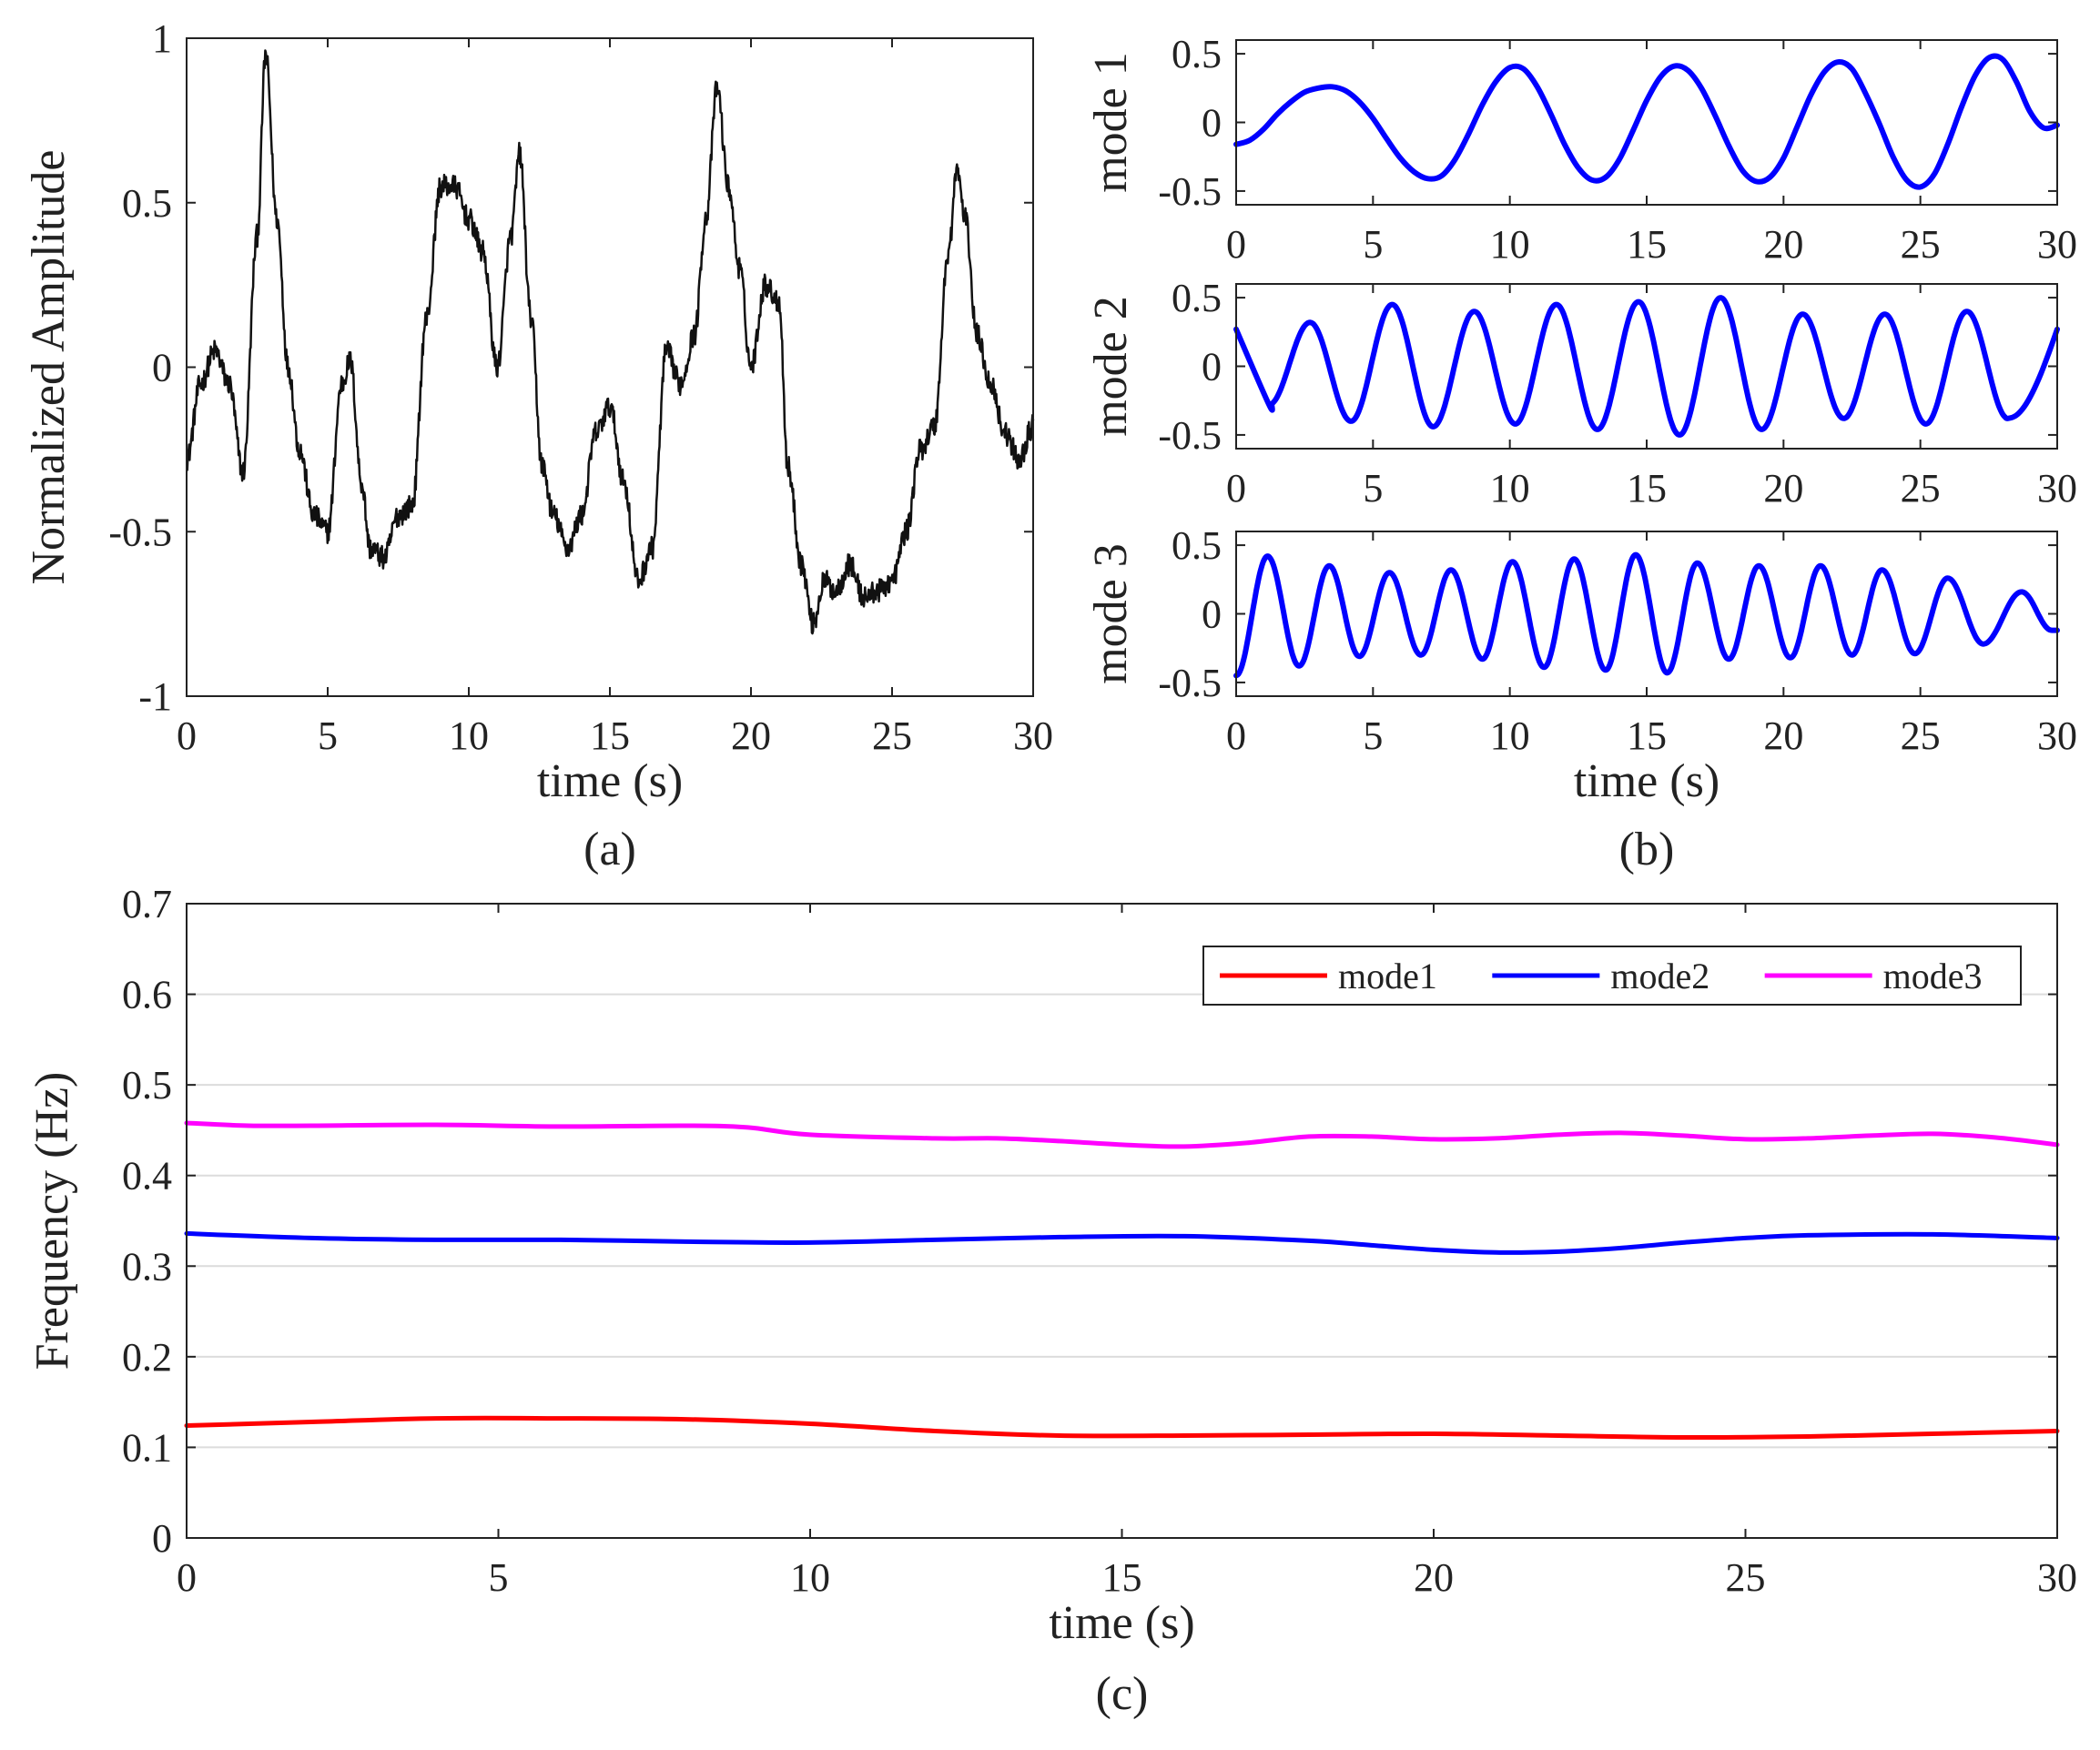  What do you see at coordinates (2057, 1577) in the screenshot?
I see `x-tick-label-c-6: 30` at bounding box center [2057, 1577].